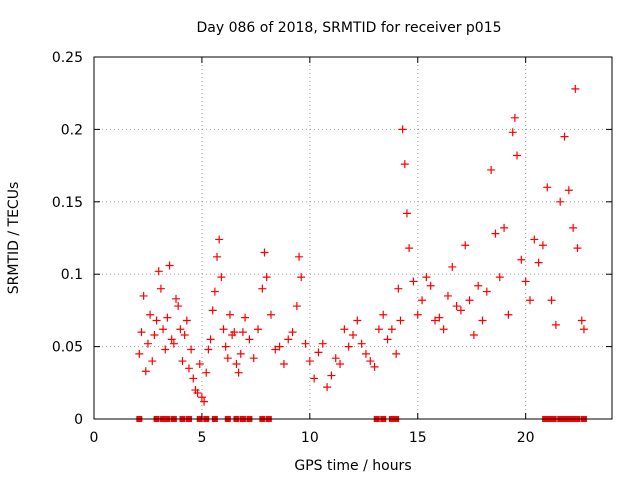 The width and height of the screenshot is (640, 480). What do you see at coordinates (526, 438) in the screenshot?
I see `x-tick-label: 20` at bounding box center [526, 438].